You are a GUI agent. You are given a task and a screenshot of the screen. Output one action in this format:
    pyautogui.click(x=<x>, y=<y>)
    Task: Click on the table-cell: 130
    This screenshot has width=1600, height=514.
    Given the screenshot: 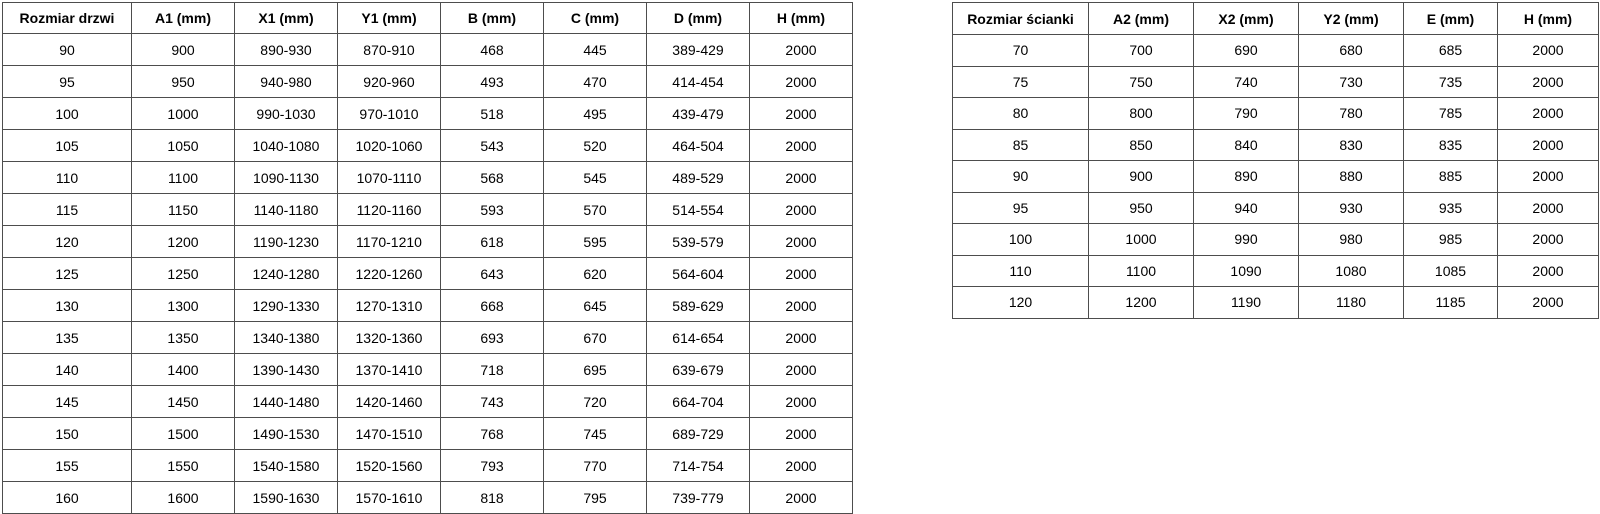 What is the action you would take?
    pyautogui.click(x=67, y=305)
    